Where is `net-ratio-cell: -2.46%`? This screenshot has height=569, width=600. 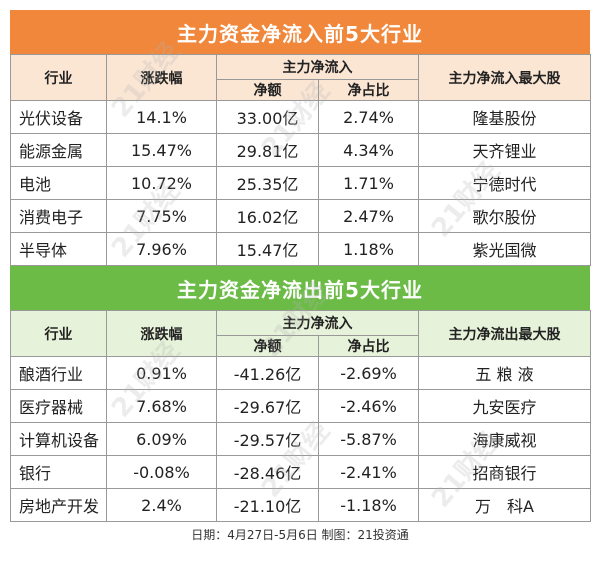
net-ratio-cell: -2.46% is located at coordinates (368, 406).